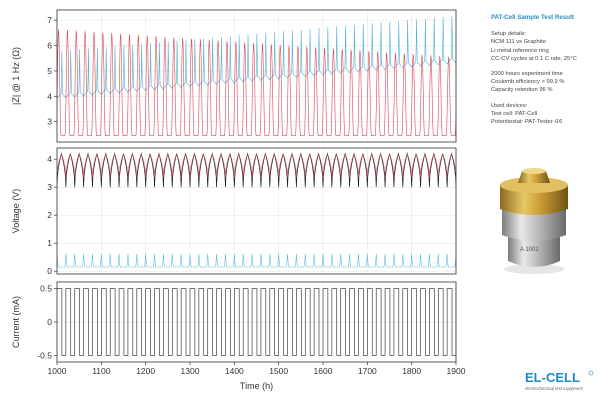 The image size is (600, 400). Describe the element at coordinates (514, 113) in the screenshot. I see `device-line: Test cell: PAT-Cell` at that location.